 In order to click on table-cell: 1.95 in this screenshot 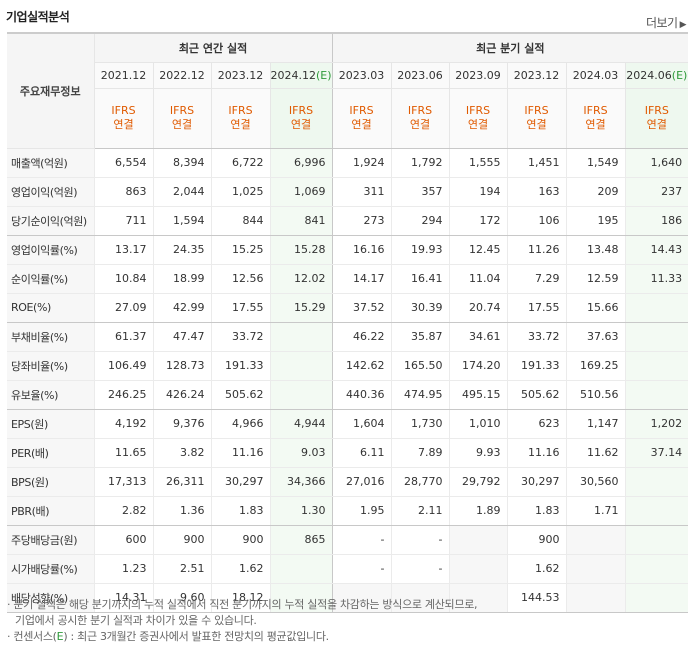, I will do `click(361, 511)`.